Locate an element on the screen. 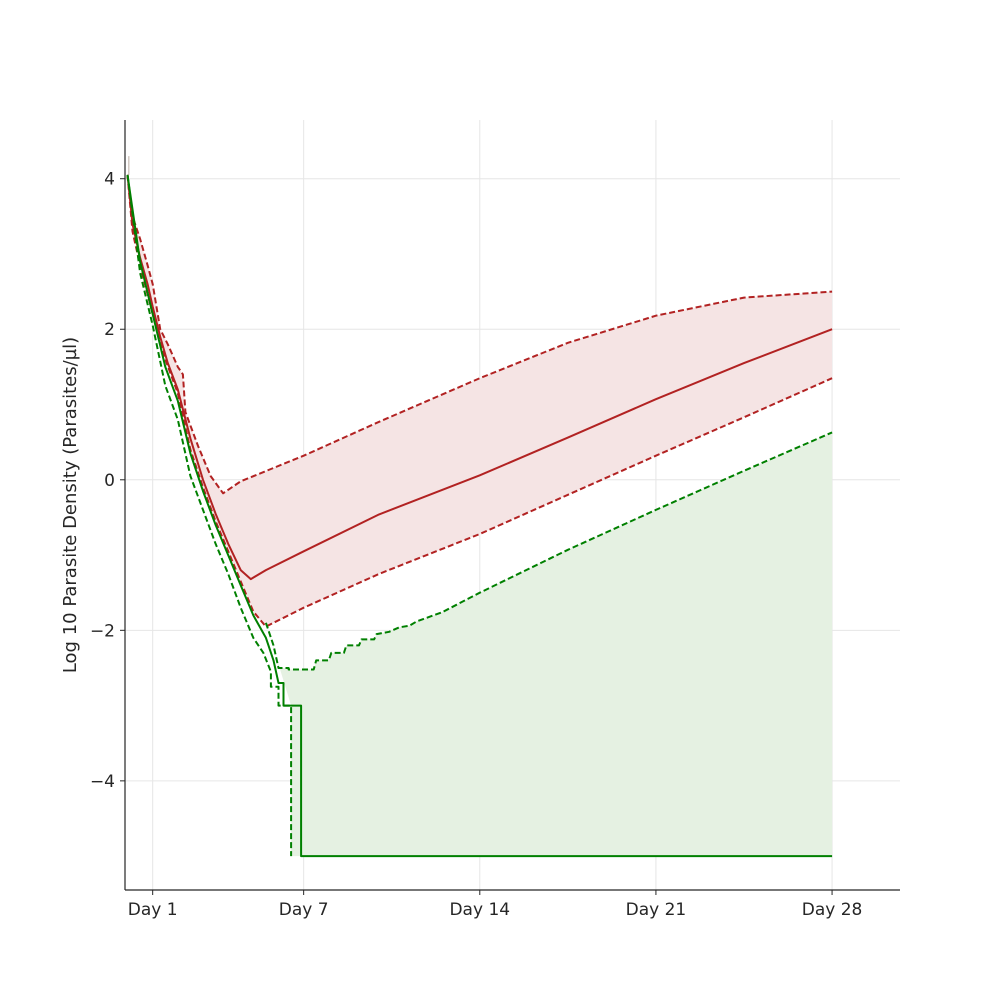  y-axis-label: Log 10 Parasite Density (Parasites/µl) is located at coordinates (70, 505).